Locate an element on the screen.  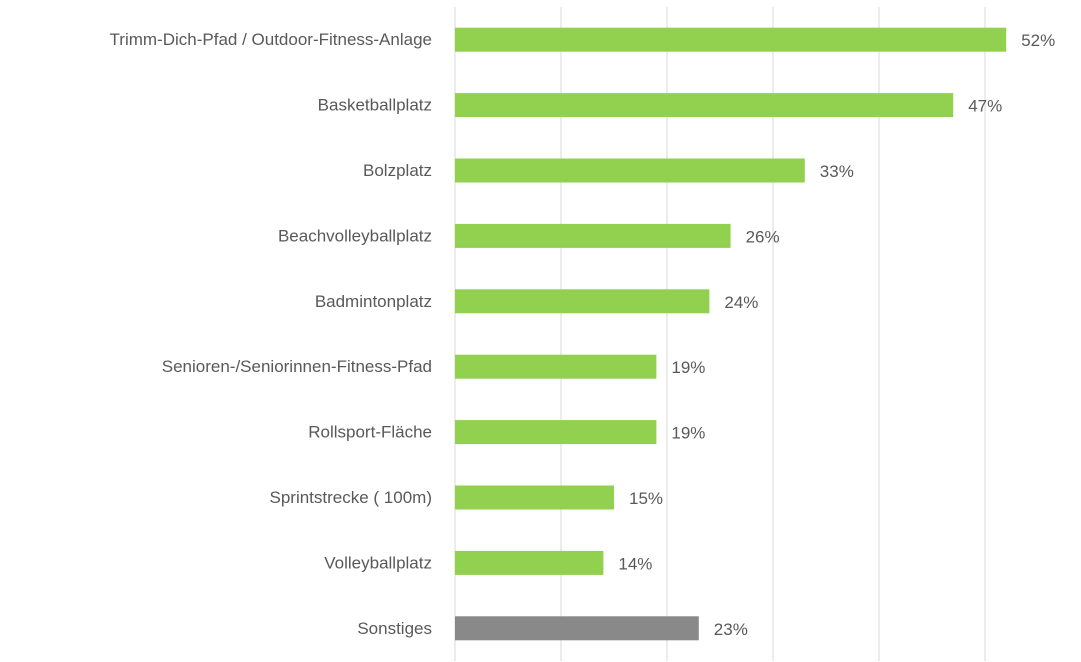
category-label: Volleyballplatz is located at coordinates (378, 562).